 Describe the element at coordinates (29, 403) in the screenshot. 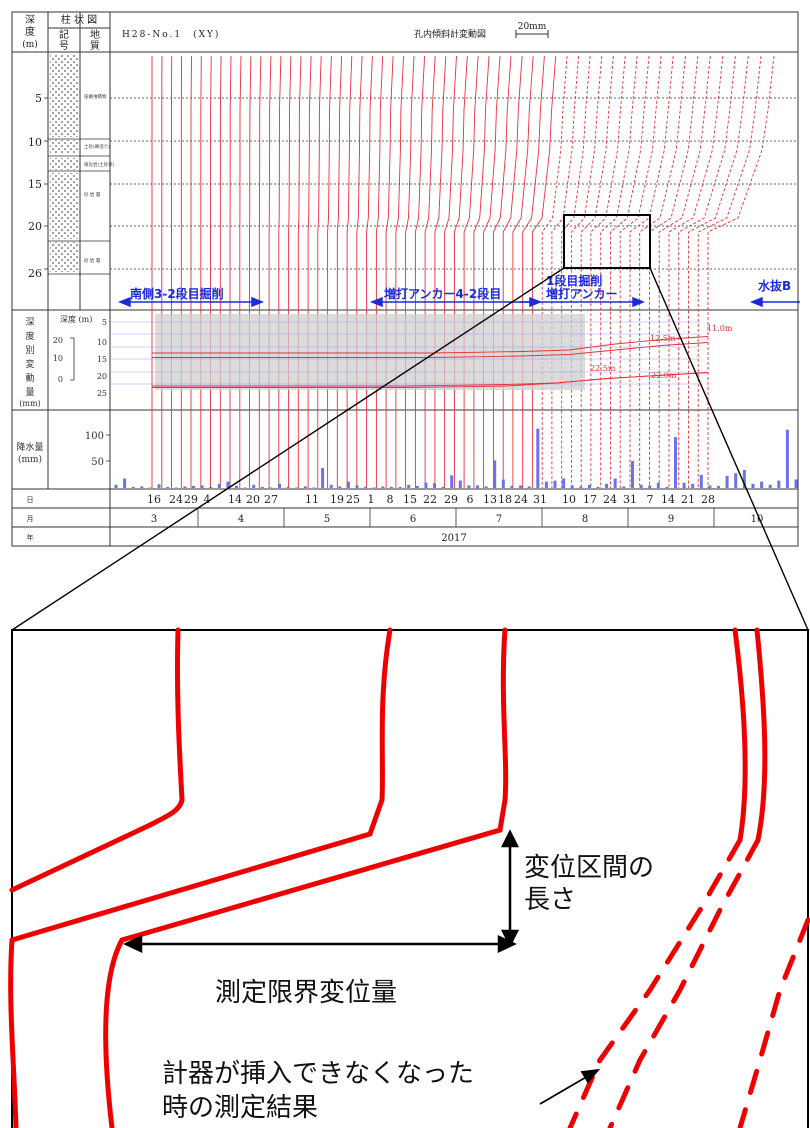

I see `panel-unit: (mm)` at that location.